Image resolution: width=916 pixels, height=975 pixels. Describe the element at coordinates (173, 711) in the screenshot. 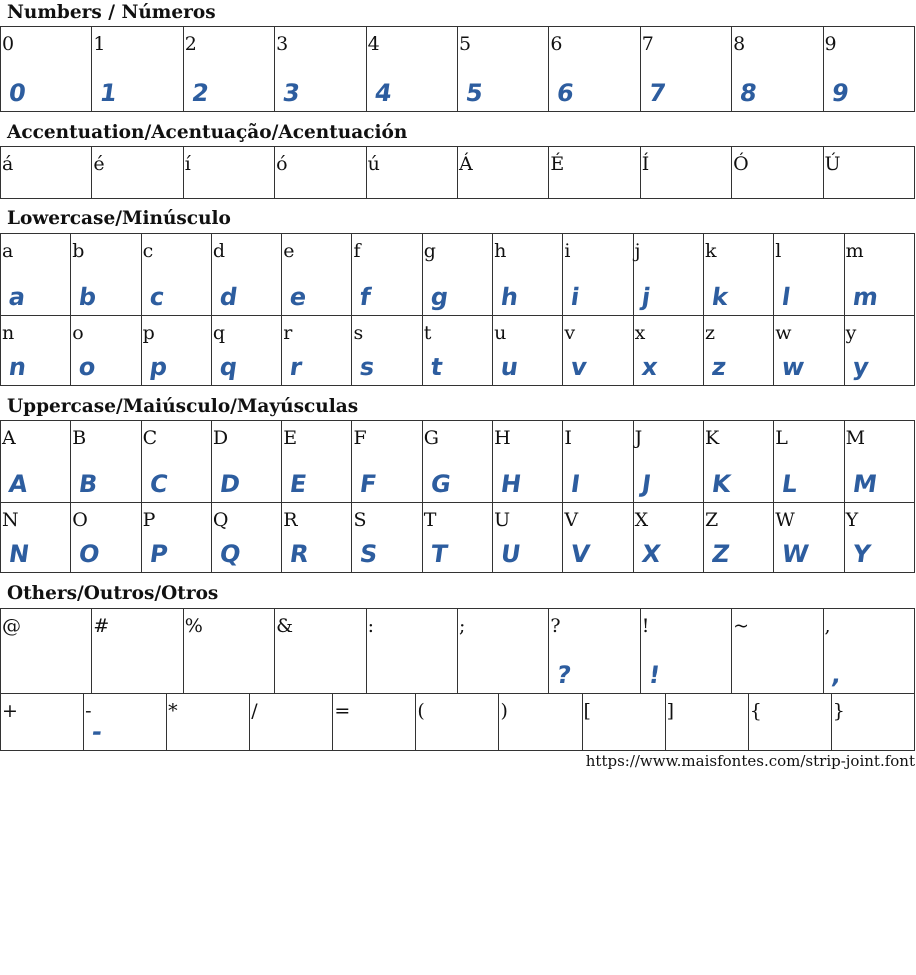

I see `character-label: *` at that location.